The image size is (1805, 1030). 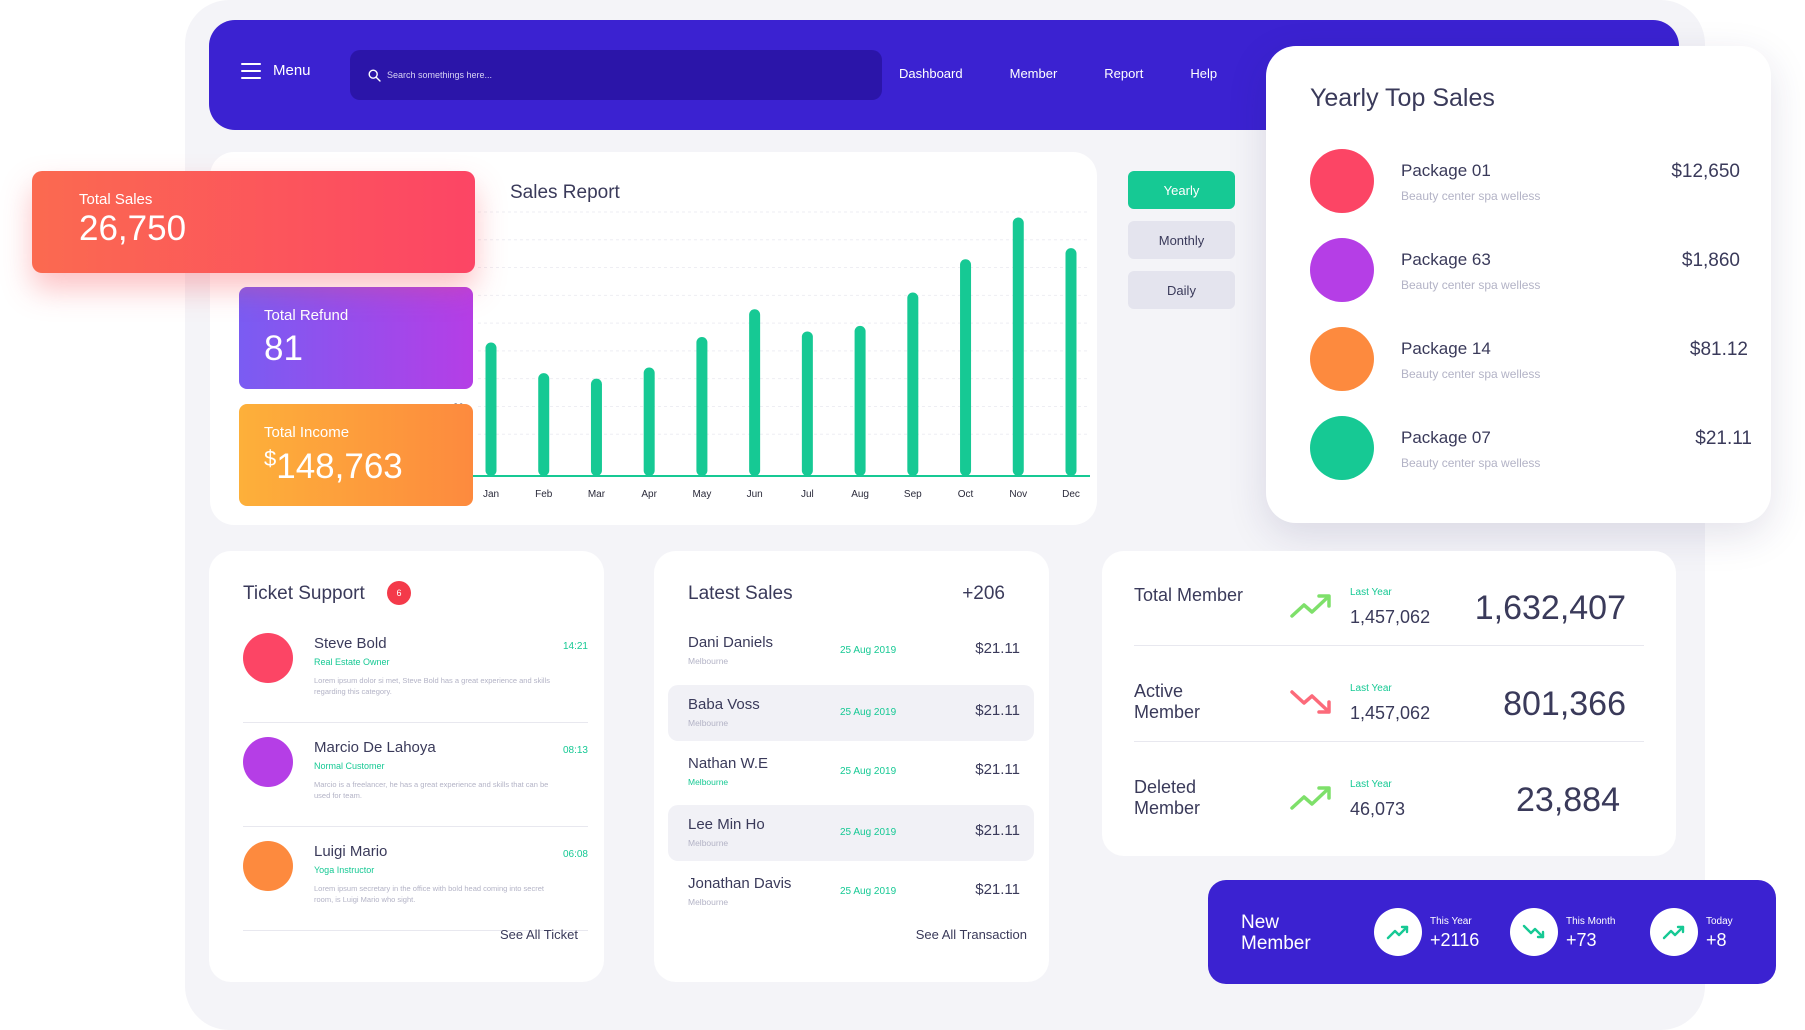 What do you see at coordinates (1723, 438) in the screenshot?
I see `package-price: $21.11` at bounding box center [1723, 438].